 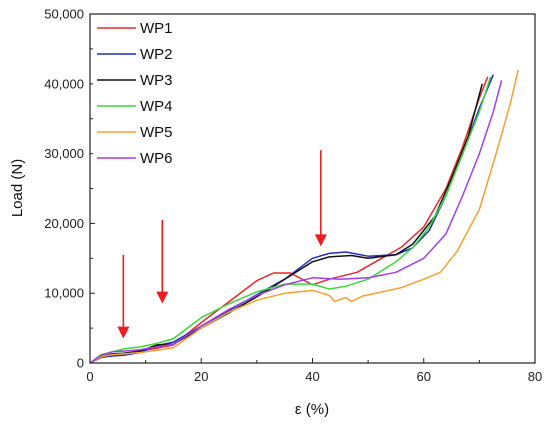 I want to click on y-tick-label: 30,000, so click(x=64, y=153).